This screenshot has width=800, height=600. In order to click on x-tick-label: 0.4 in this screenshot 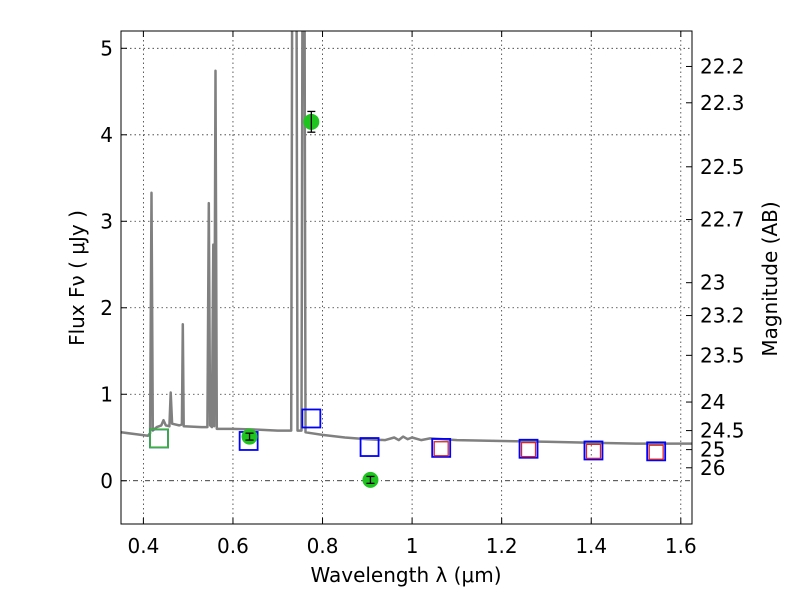, I will do `click(143, 546)`.